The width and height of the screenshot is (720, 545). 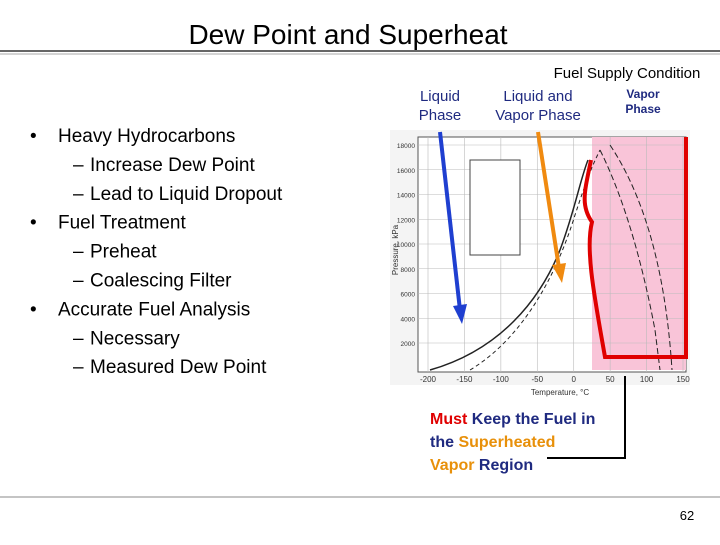 What do you see at coordinates (573, 379) in the screenshot?
I see `x-tick-label: 0` at bounding box center [573, 379].